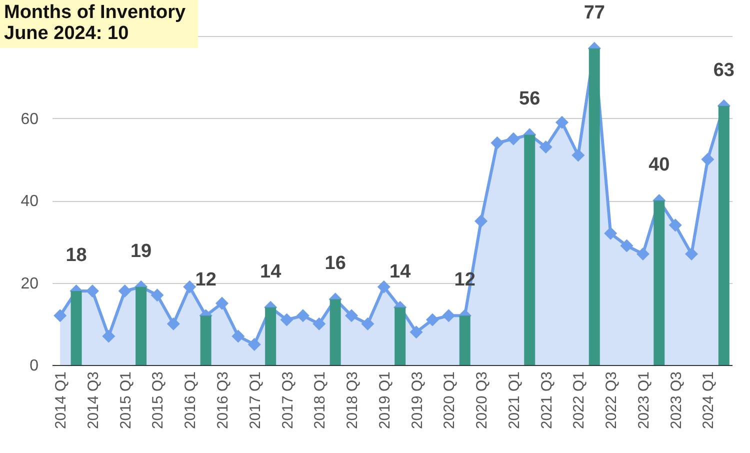 The height and width of the screenshot is (453, 750). What do you see at coordinates (482, 401) in the screenshot?
I see `x-tick-label: 2020 Q3` at bounding box center [482, 401].